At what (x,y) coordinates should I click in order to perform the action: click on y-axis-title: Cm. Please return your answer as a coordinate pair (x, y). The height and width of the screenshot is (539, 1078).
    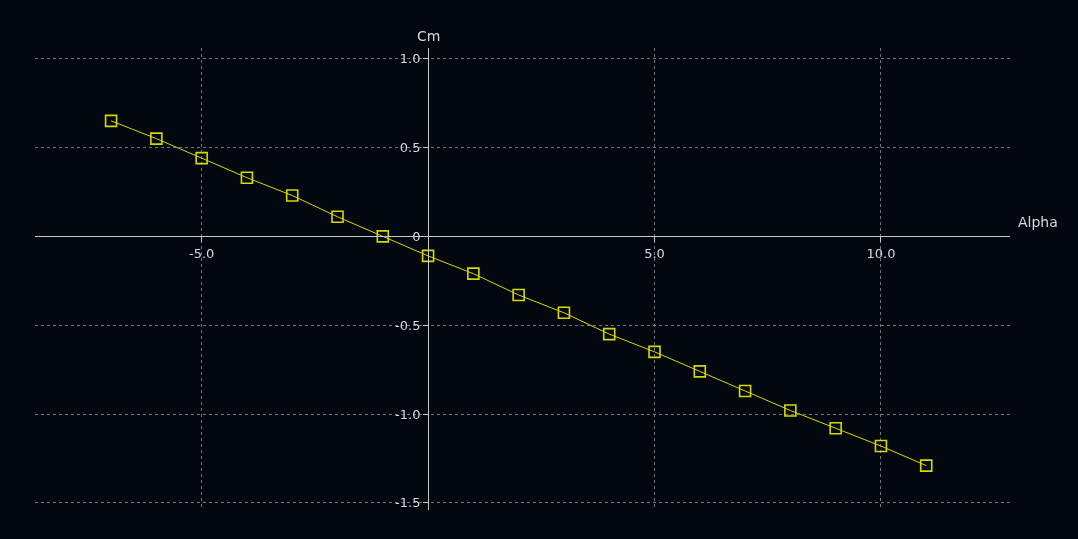
    Looking at the image, I should click on (429, 36).